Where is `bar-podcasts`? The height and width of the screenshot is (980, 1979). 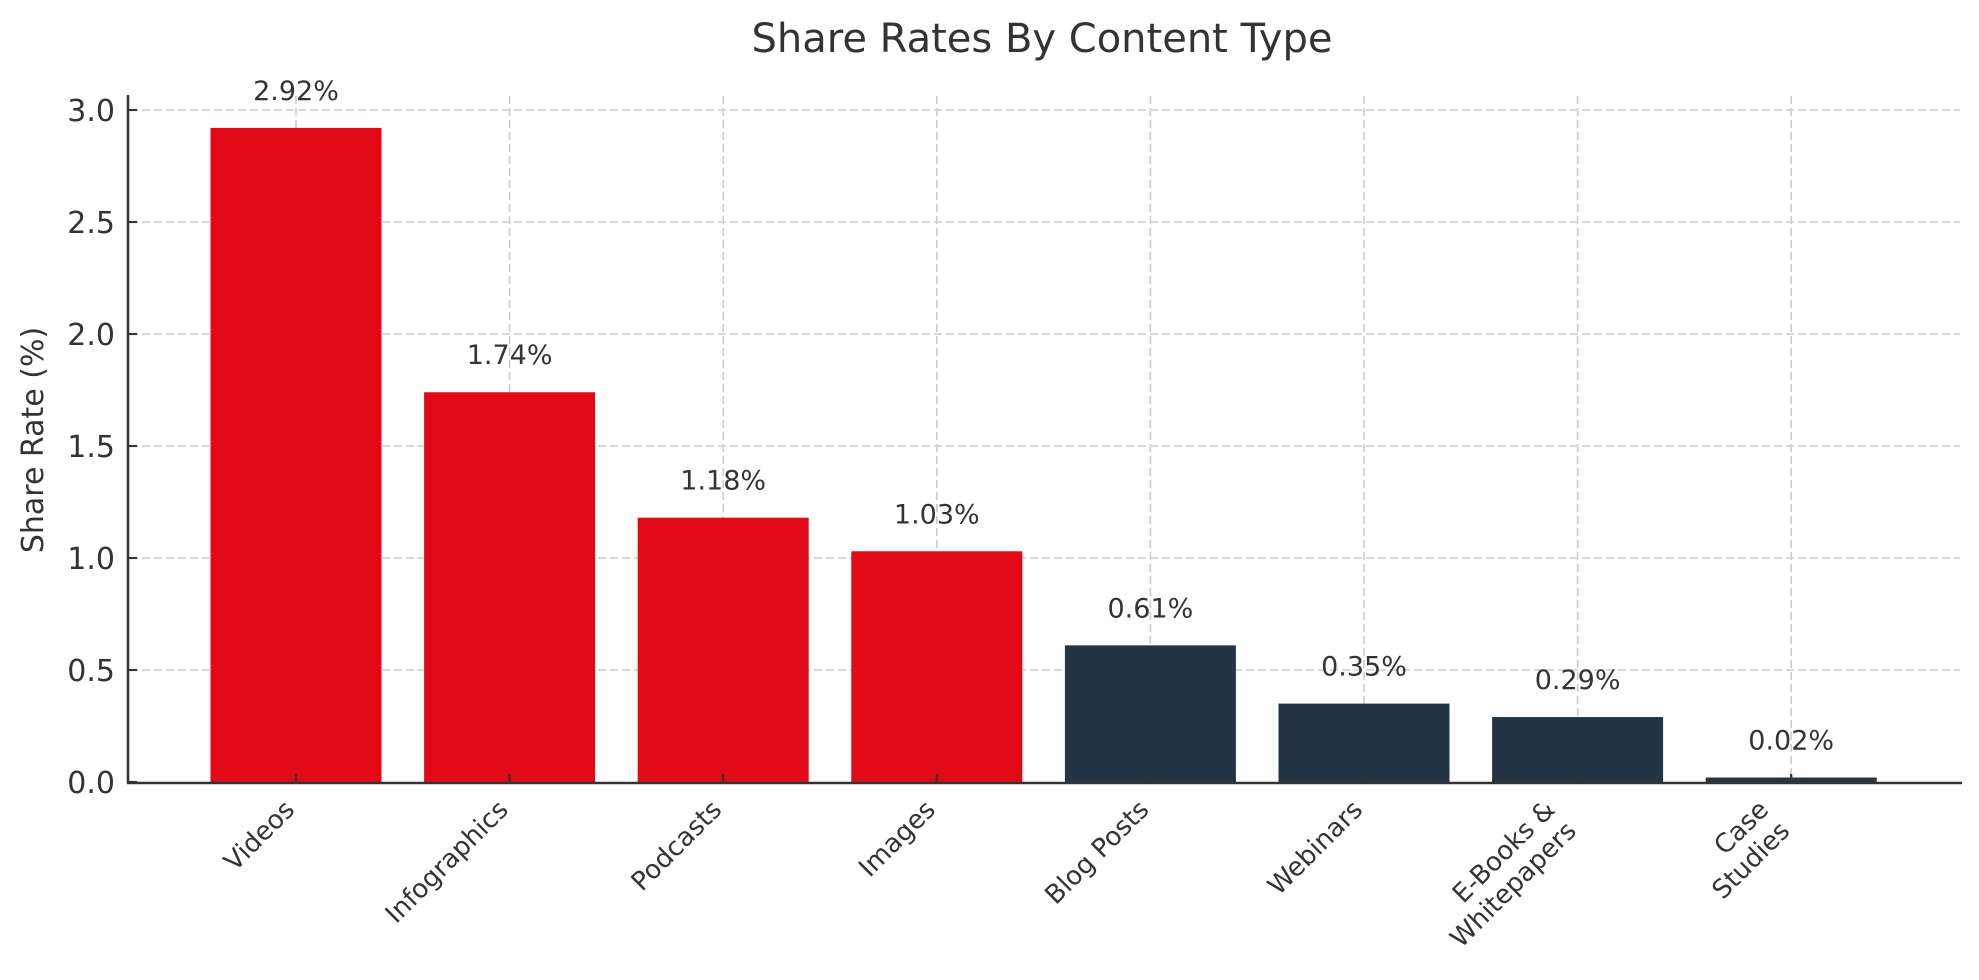
bar-podcasts is located at coordinates (723, 649).